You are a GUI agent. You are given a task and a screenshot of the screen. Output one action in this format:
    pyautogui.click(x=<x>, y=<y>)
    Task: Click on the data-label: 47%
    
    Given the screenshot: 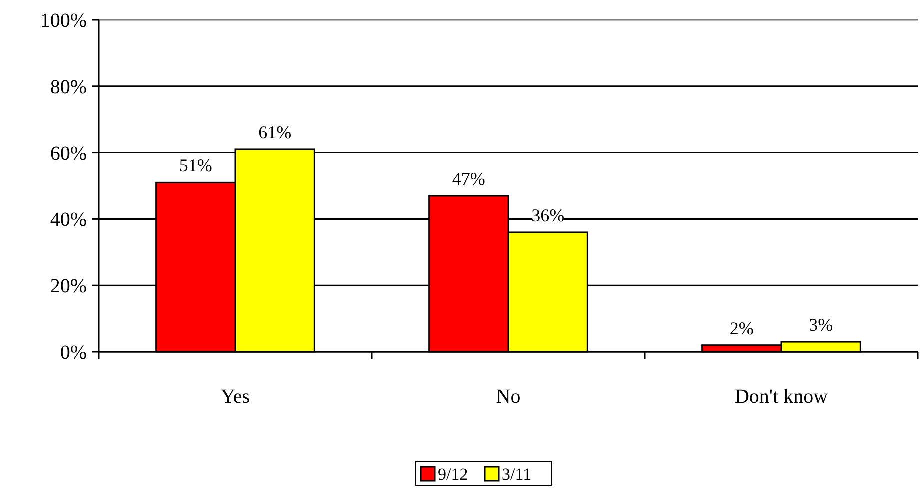 What is the action you would take?
    pyautogui.click(x=469, y=178)
    